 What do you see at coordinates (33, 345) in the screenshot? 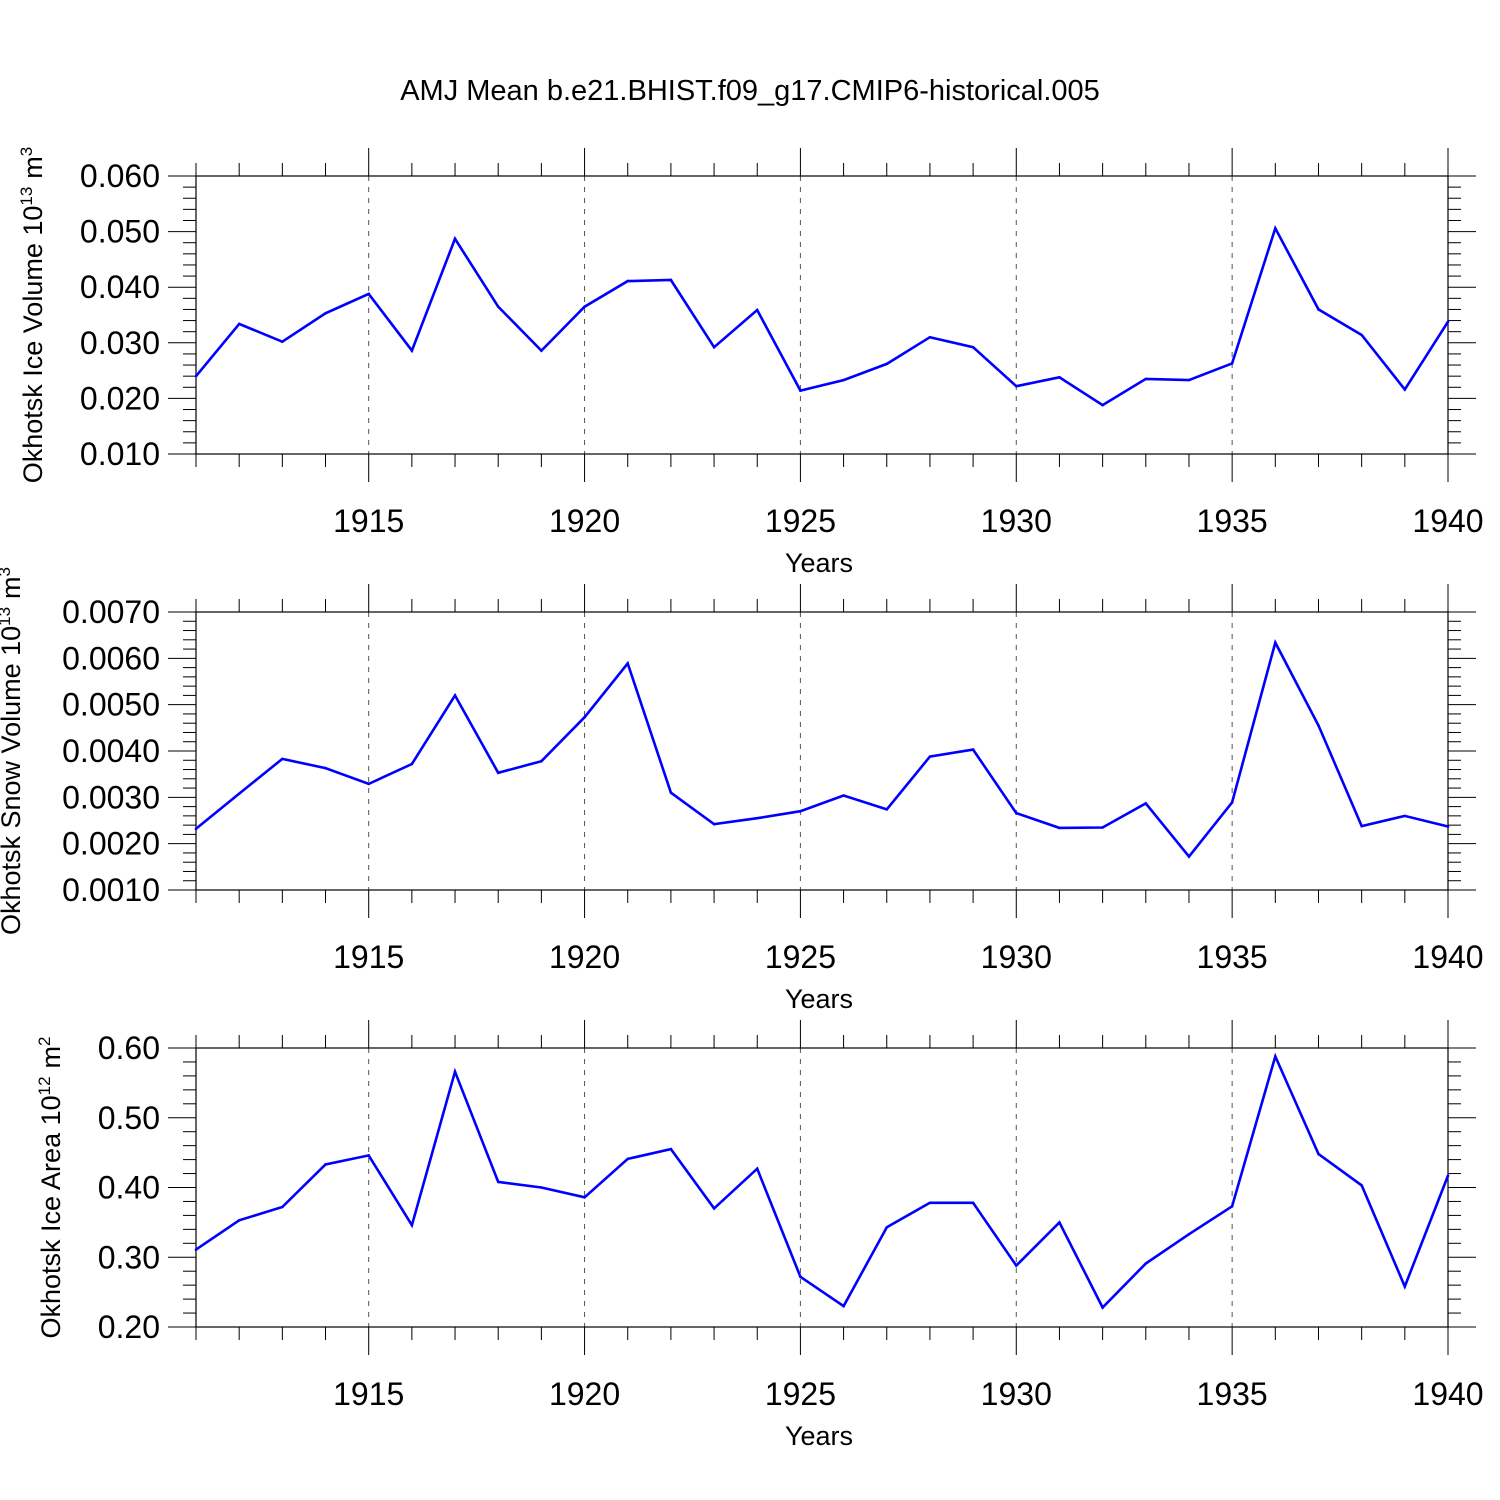
I see `y-axis-label-ylabel: Okhotsk Ice Volume 10` at bounding box center [33, 345].